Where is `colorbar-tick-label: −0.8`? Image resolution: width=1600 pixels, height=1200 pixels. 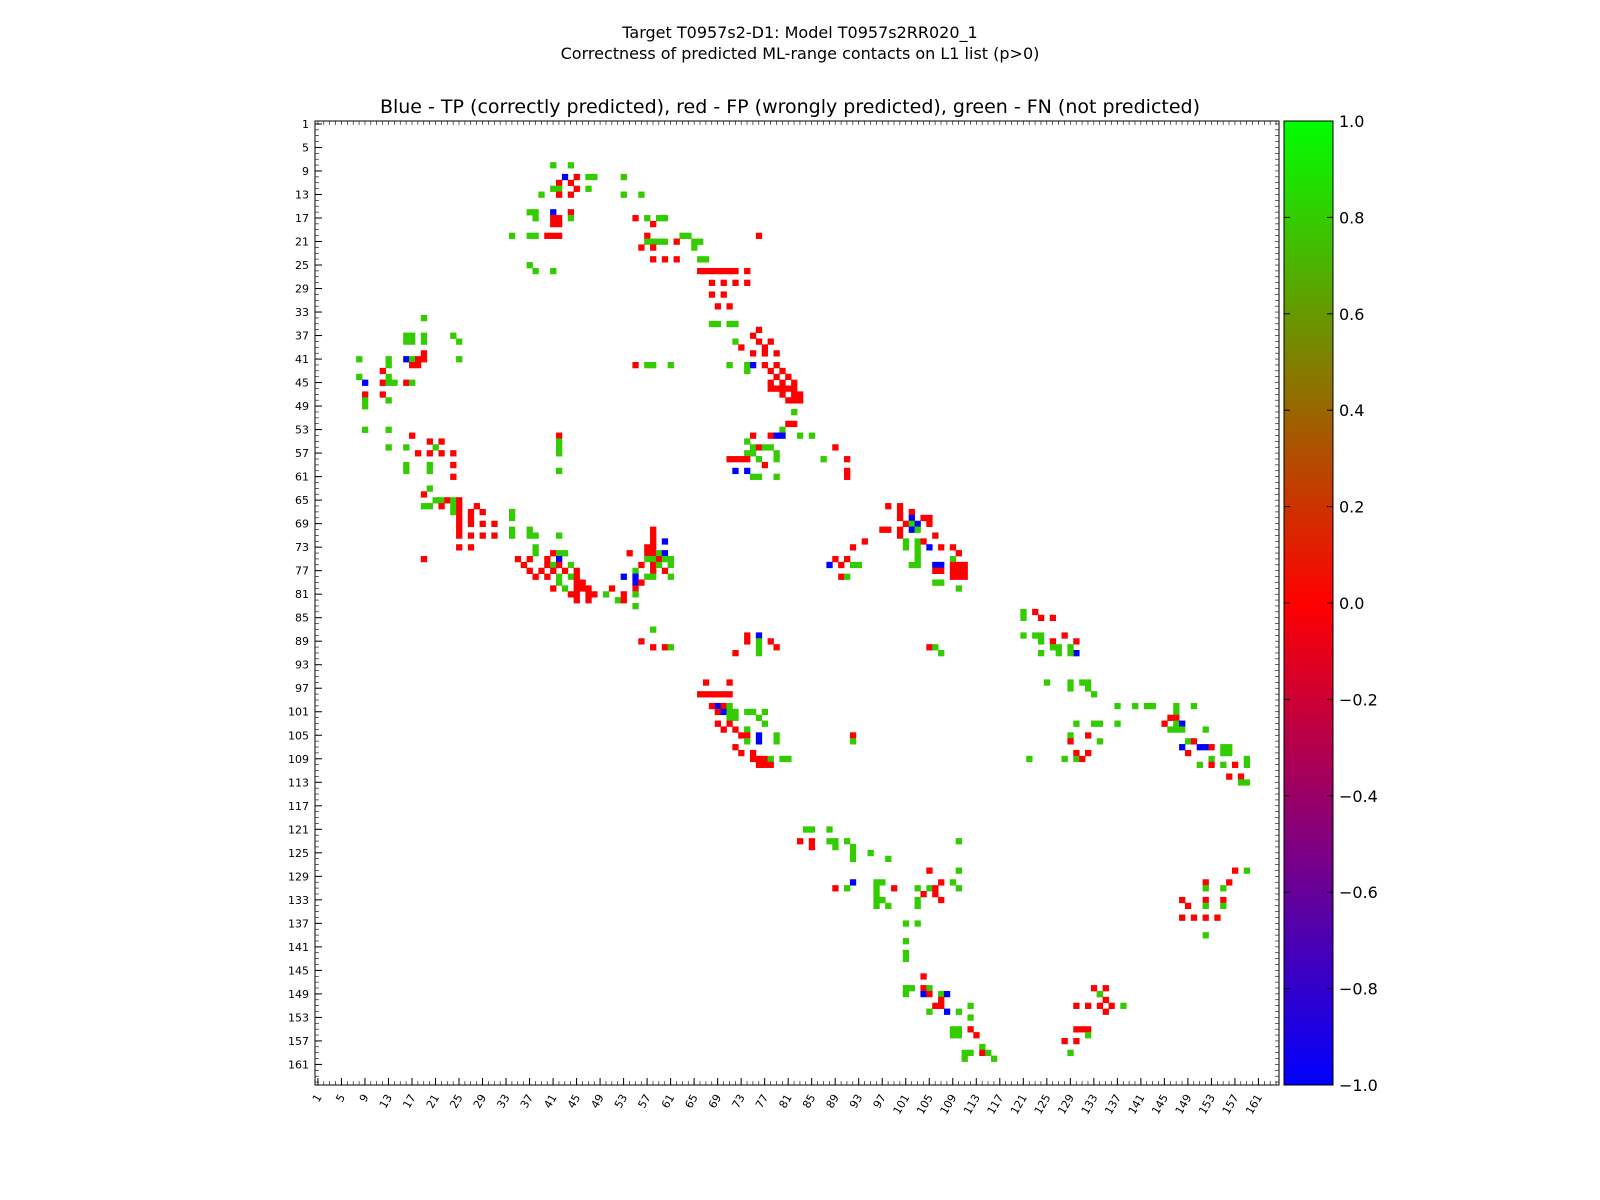 colorbar-tick-label: −0.8 is located at coordinates (1358, 989).